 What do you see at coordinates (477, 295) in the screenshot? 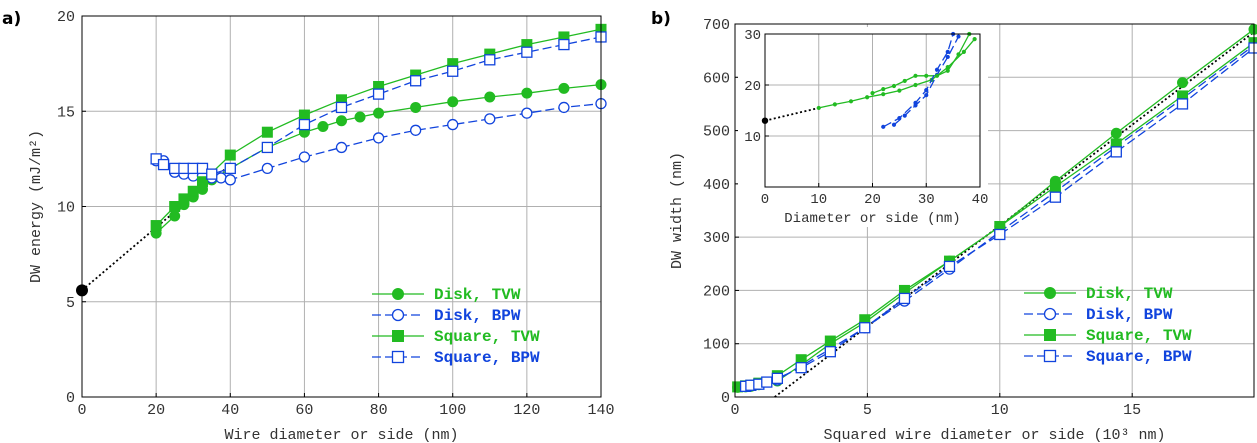
I see `legend-label: Disk, TVW` at bounding box center [477, 295].